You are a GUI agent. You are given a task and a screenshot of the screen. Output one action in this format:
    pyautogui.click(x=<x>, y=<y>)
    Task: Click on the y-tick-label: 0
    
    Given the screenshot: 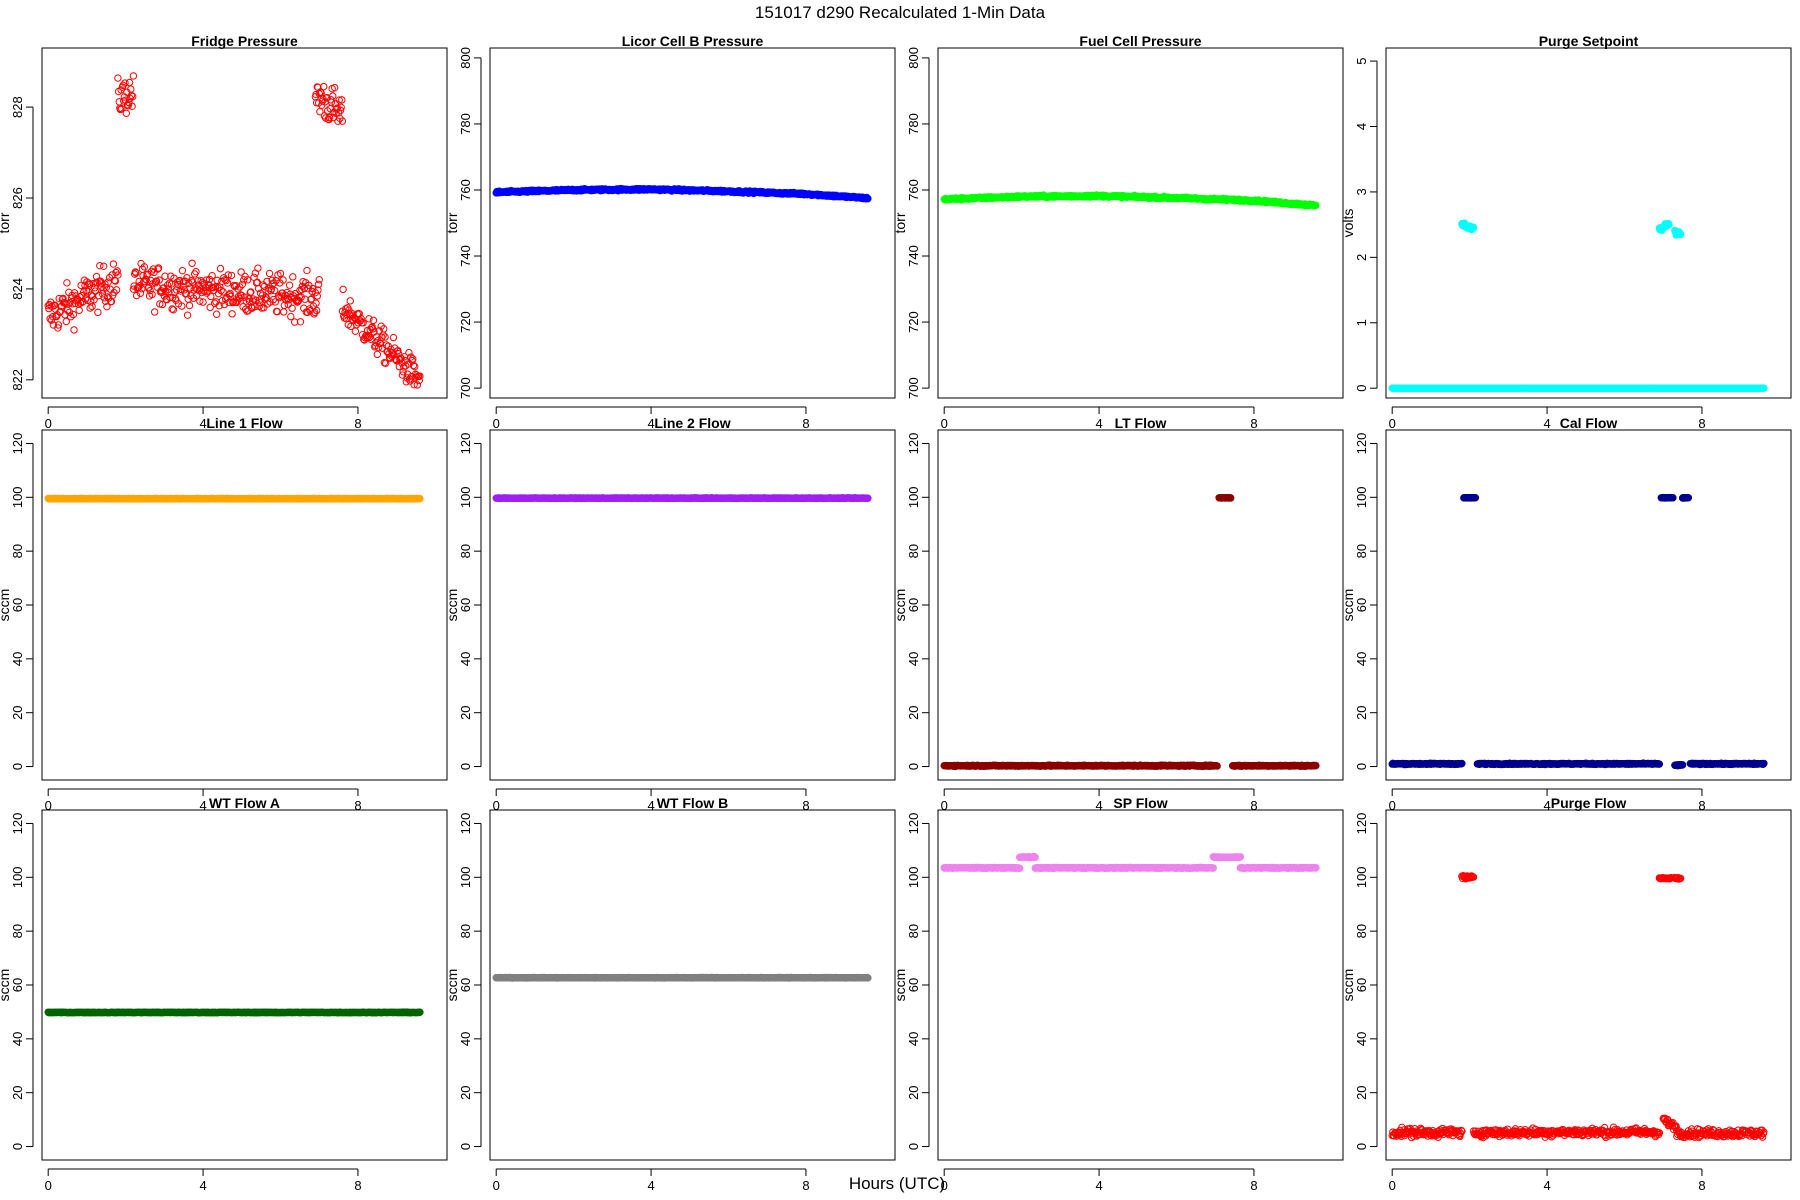 What is the action you would take?
    pyautogui.click(x=913, y=766)
    